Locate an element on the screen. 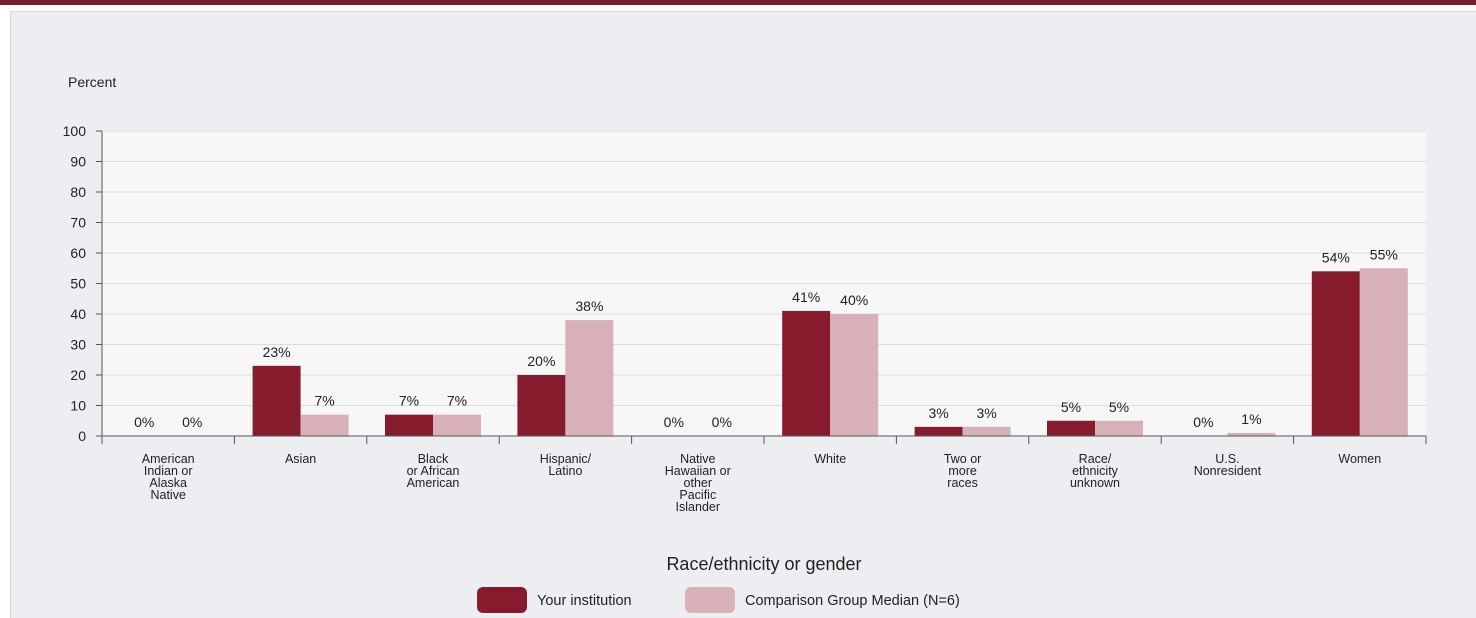  legend-item-your-institution-swatch is located at coordinates (502, 600).